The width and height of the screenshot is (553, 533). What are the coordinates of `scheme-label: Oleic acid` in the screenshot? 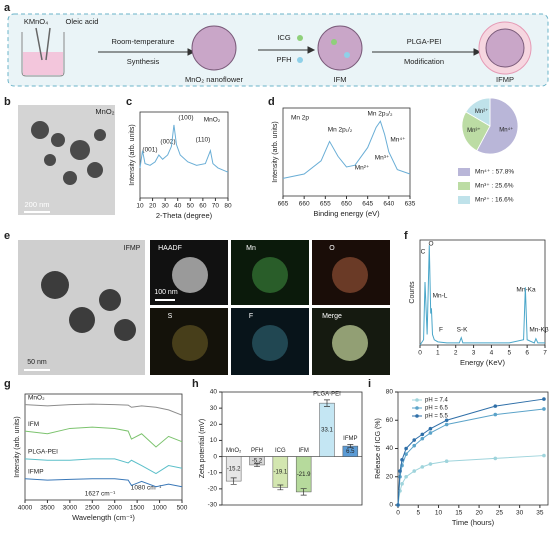 It's located at (82, 21).